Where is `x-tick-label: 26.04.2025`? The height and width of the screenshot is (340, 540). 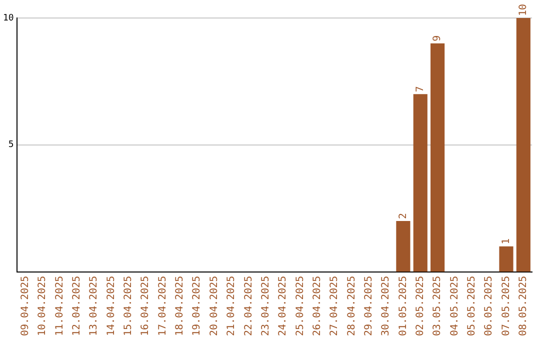 x-tick-label: 26.04.2025 is located at coordinates (317, 306).